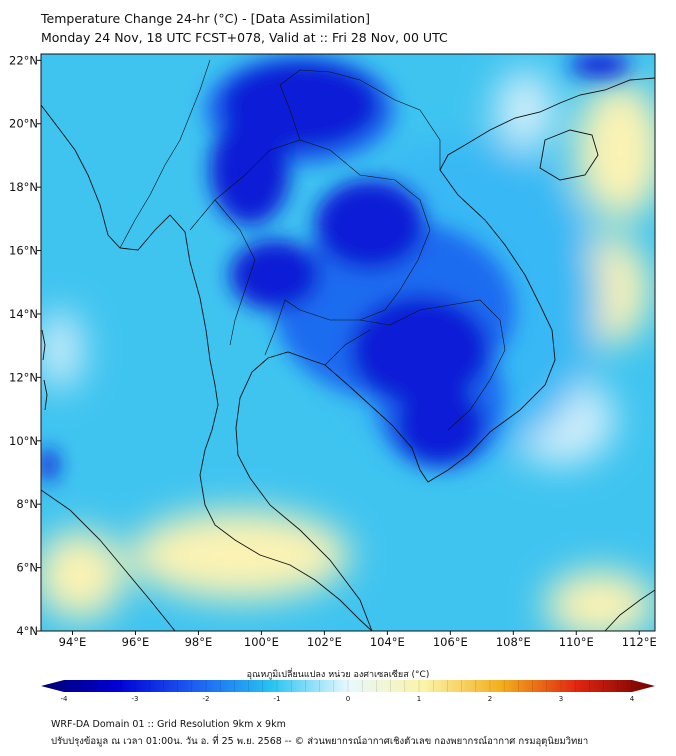 Image resolution: width=676 pixels, height=756 pixels. What do you see at coordinates (25, 345) in the screenshot?
I see `latitude-axis: 4°N 6°N 8°N 10°N 12°N 14°N 16°N 18°N 20°N 22°N` at bounding box center [25, 345].